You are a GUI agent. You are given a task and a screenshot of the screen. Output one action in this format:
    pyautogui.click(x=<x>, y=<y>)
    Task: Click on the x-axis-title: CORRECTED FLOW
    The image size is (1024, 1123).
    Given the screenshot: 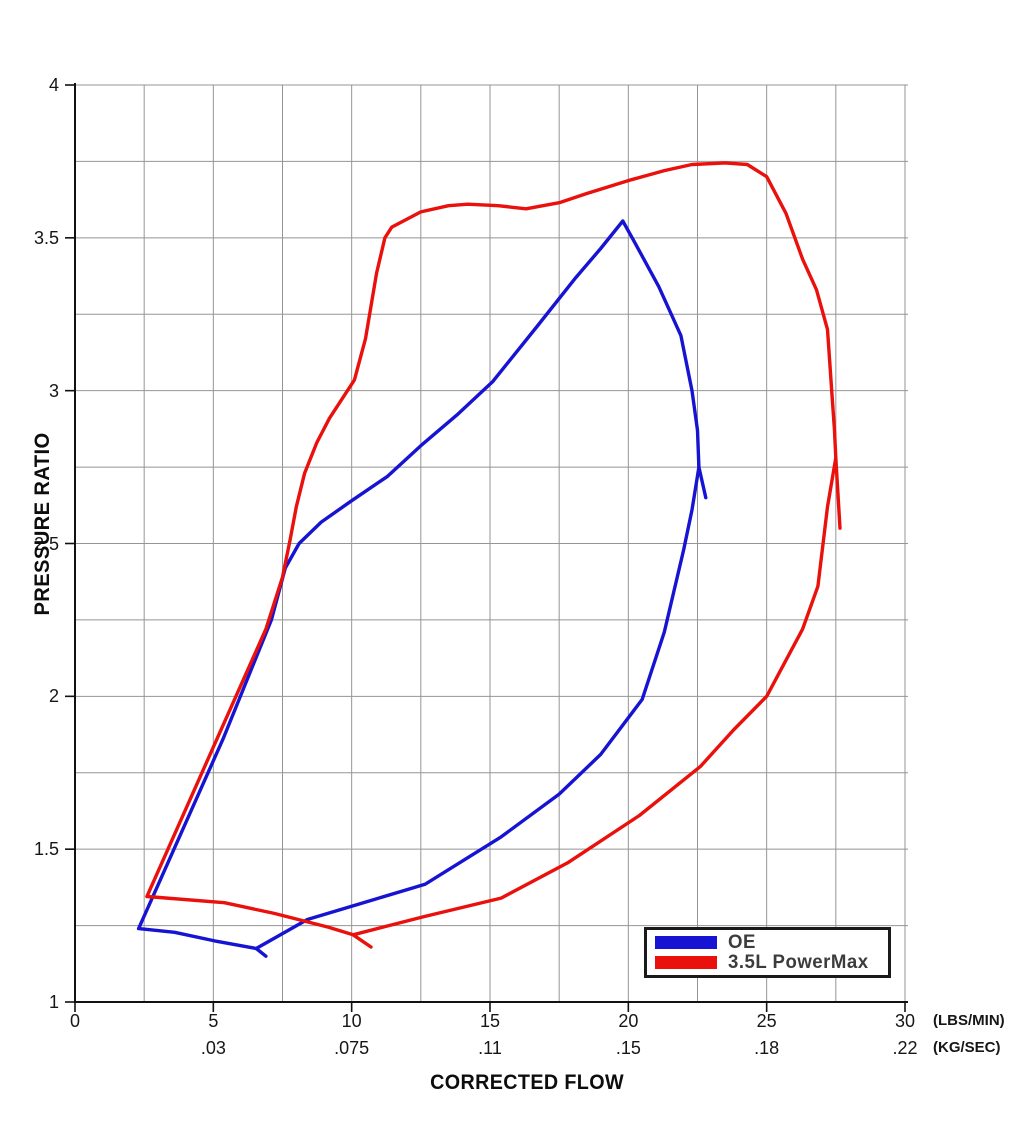 What is the action you would take?
    pyautogui.click(x=527, y=1082)
    